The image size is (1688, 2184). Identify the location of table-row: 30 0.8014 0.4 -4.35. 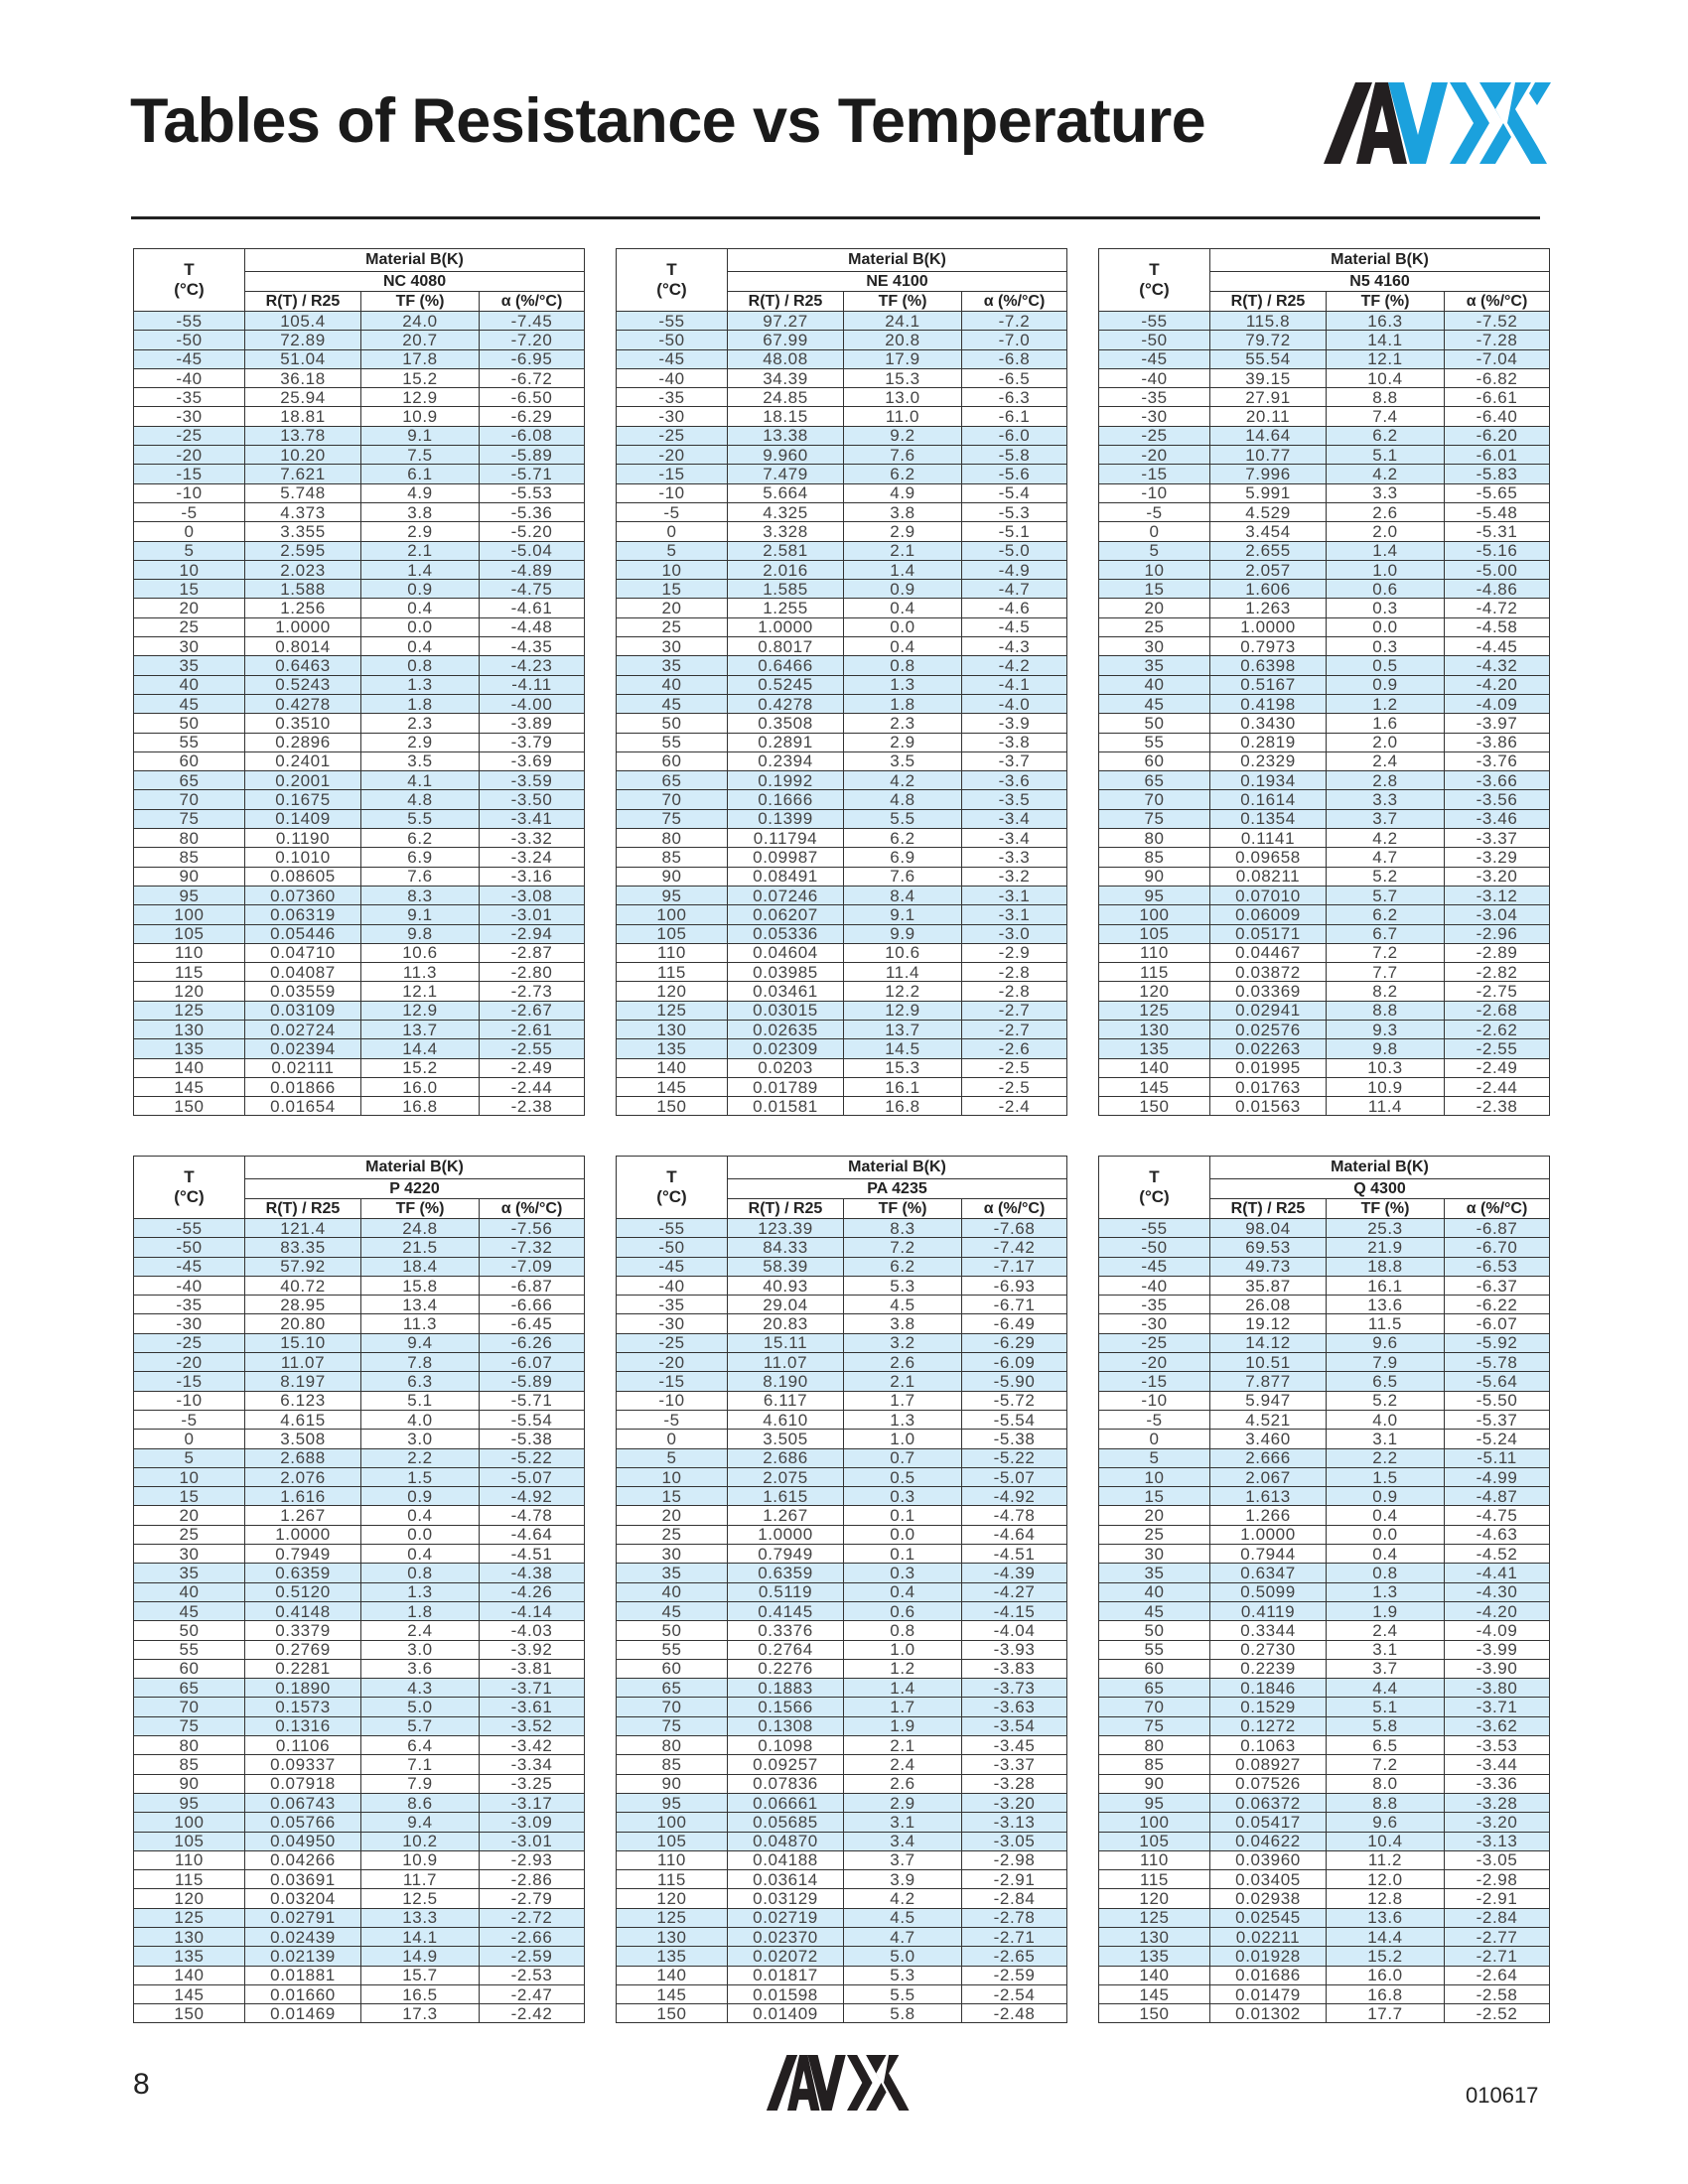
(359, 646).